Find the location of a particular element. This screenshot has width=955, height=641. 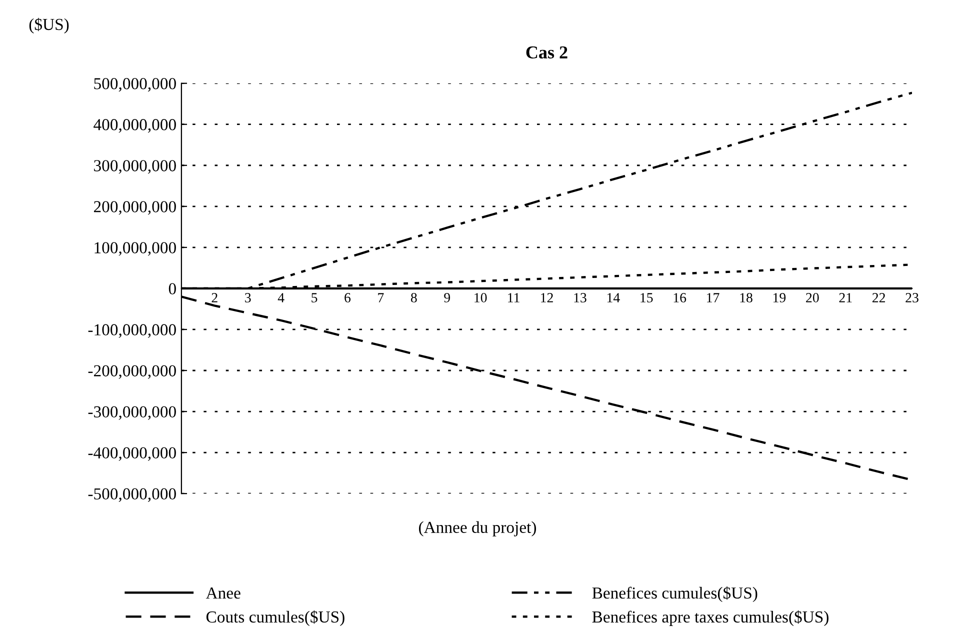

x-tick-label: 12 is located at coordinates (547, 297).